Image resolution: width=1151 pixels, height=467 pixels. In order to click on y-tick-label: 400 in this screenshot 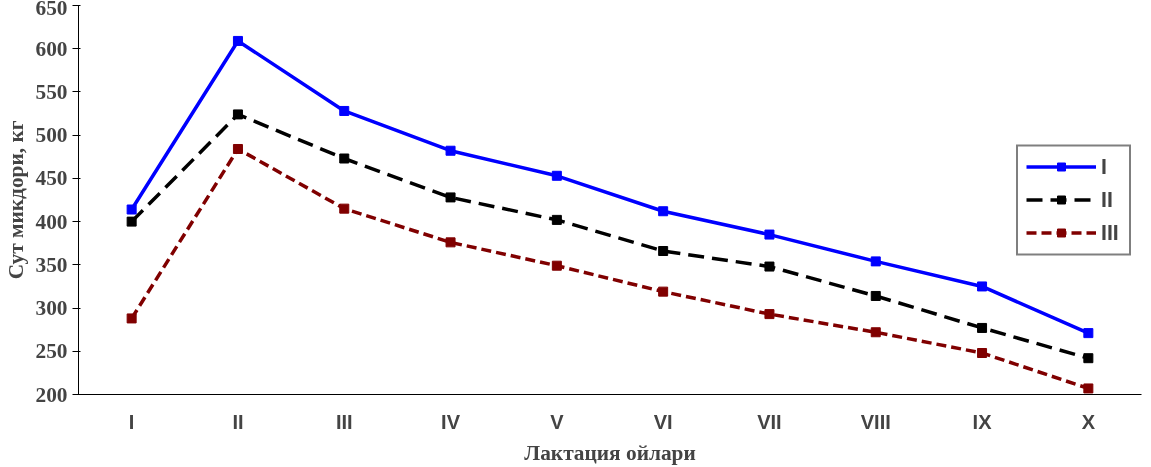, I will do `click(51, 221)`.